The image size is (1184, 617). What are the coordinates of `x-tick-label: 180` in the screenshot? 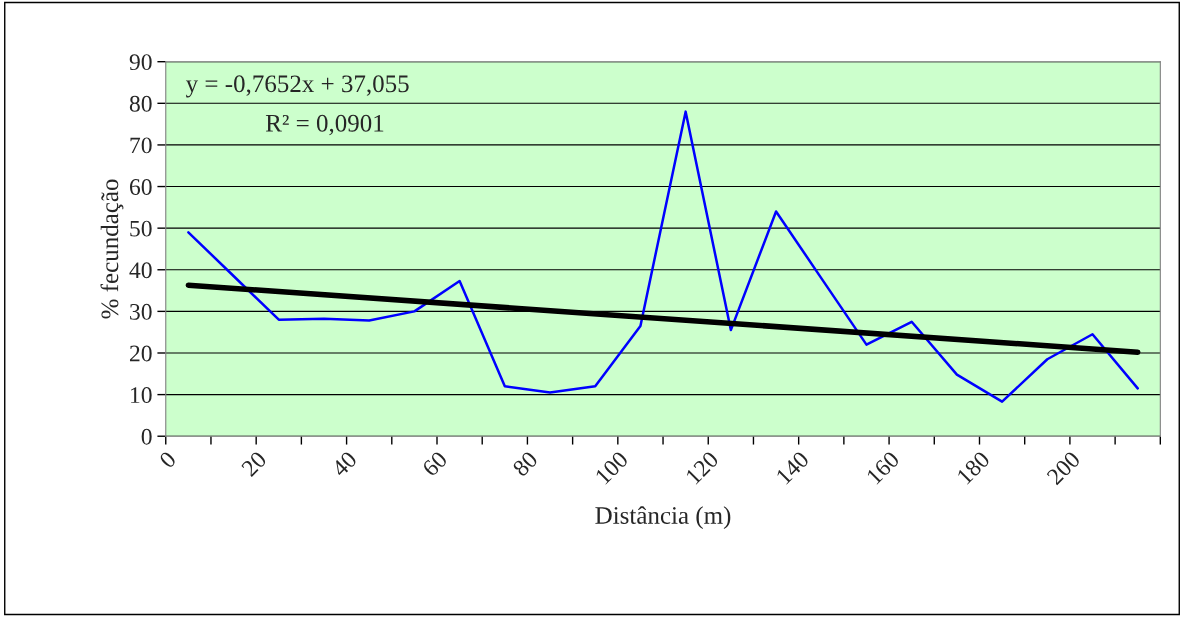 It's located at (973, 467).